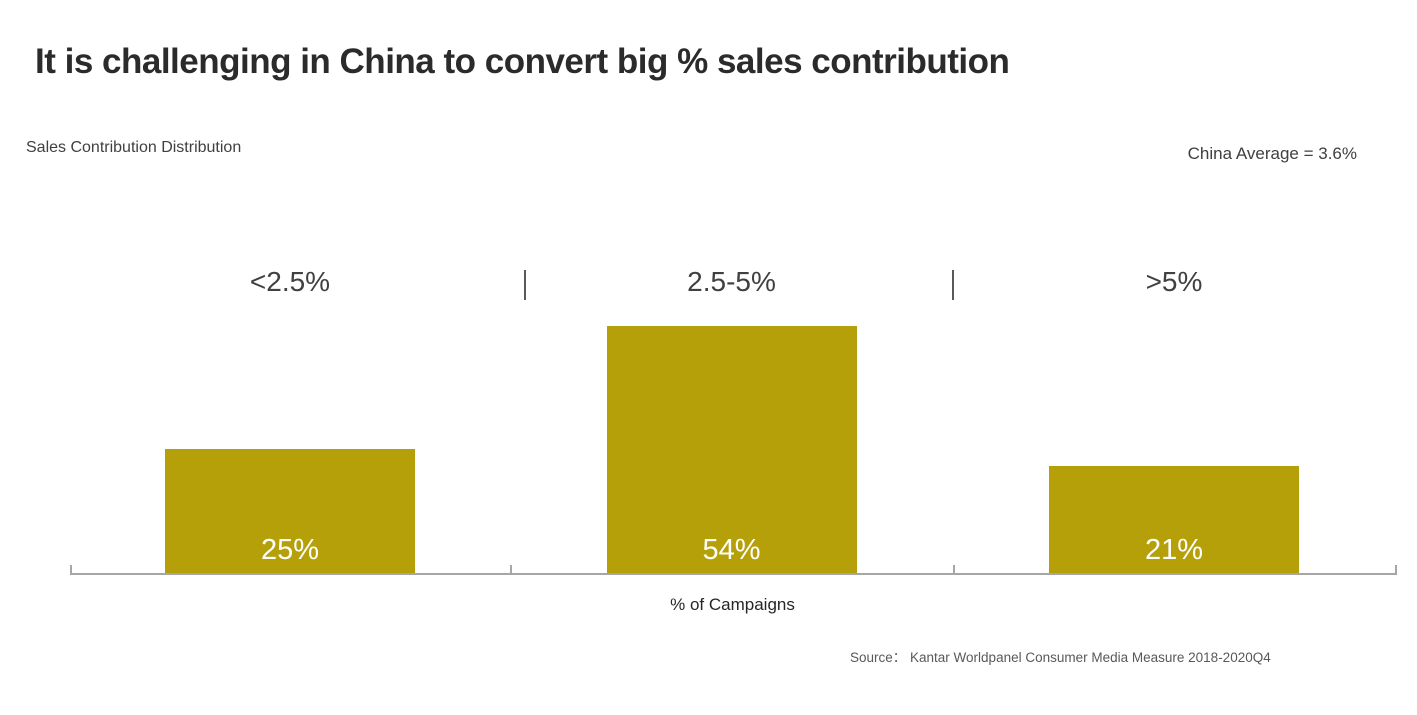  I want to click on bar: 54%, so click(731, 450).